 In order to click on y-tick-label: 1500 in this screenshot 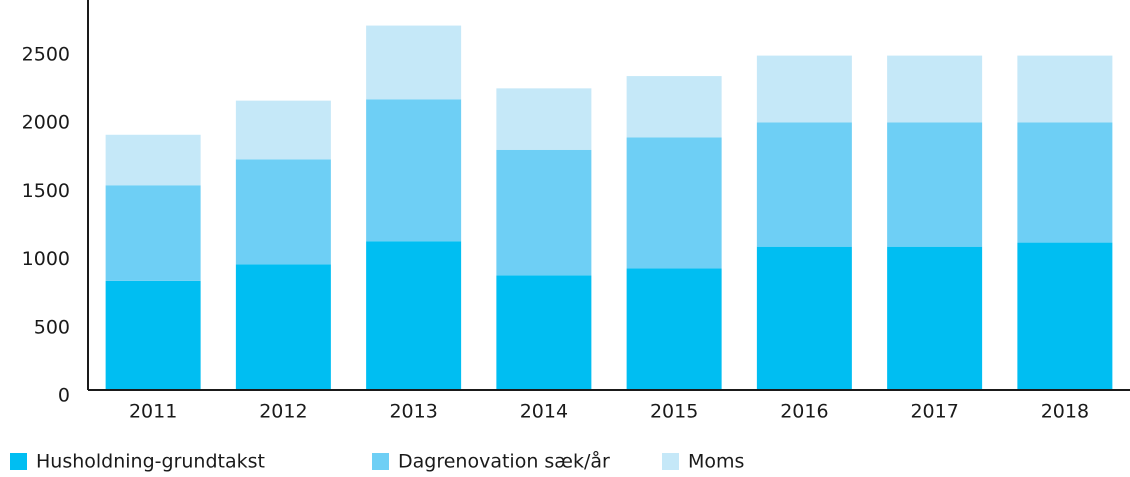, I will do `click(46, 191)`.